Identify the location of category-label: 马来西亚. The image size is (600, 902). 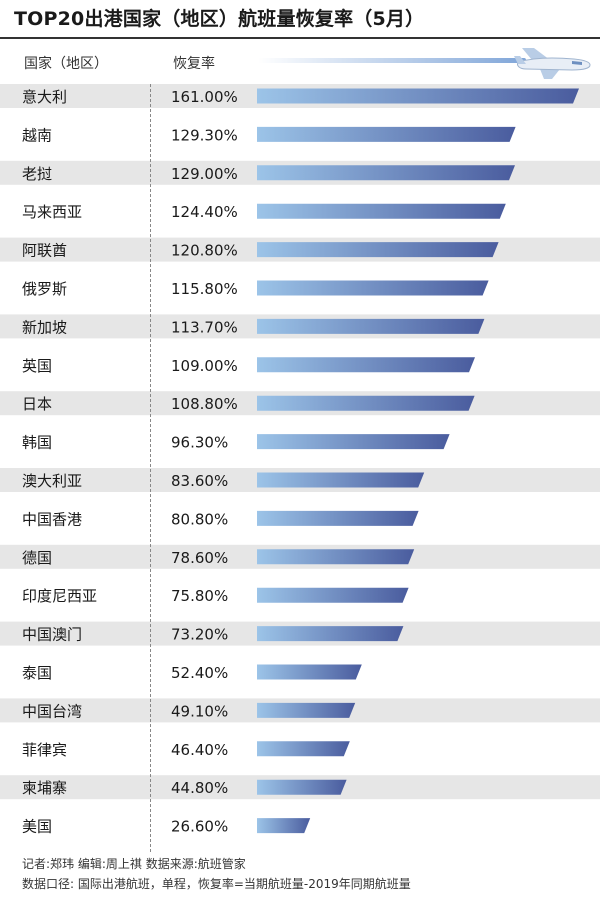
(52, 212).